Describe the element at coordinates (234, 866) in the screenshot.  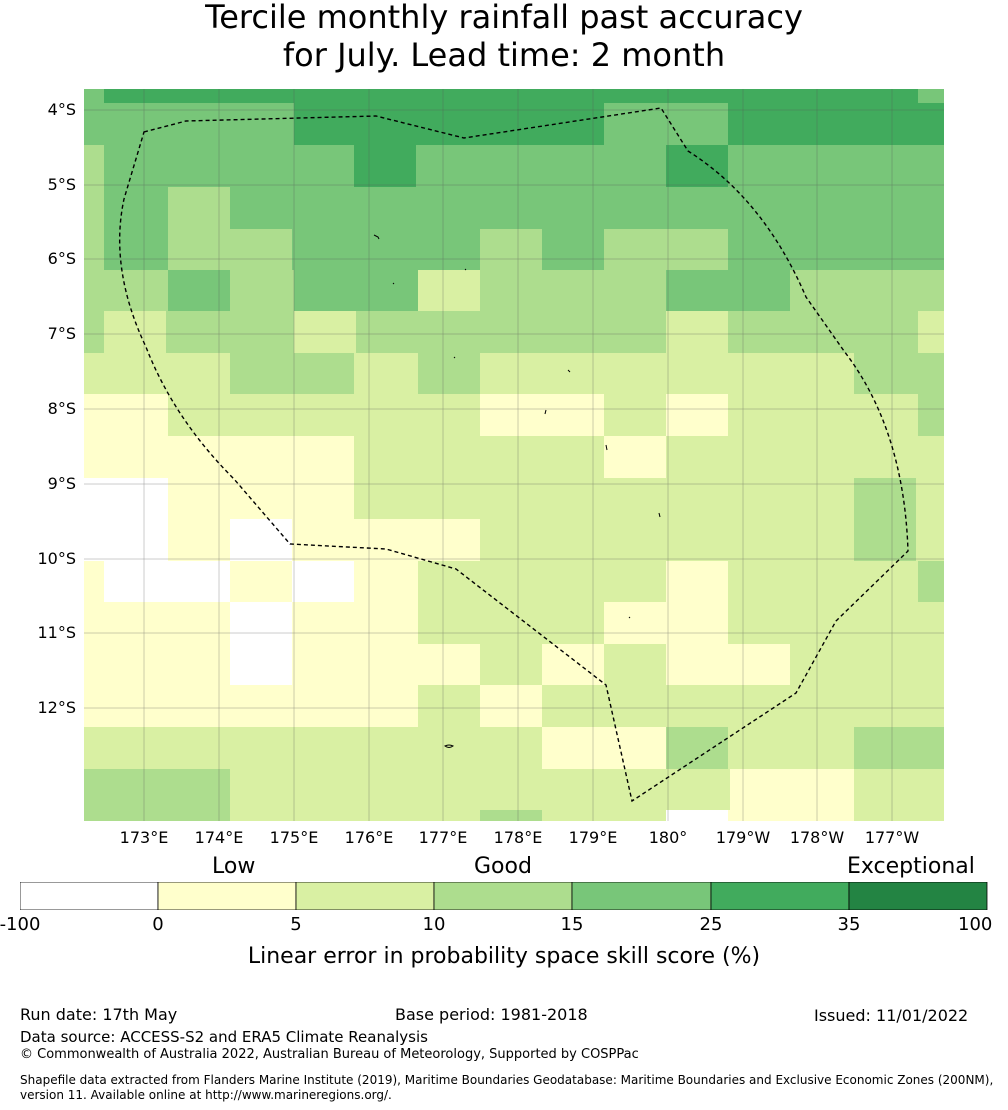
I see `colorbar-category-low: Low` at that location.